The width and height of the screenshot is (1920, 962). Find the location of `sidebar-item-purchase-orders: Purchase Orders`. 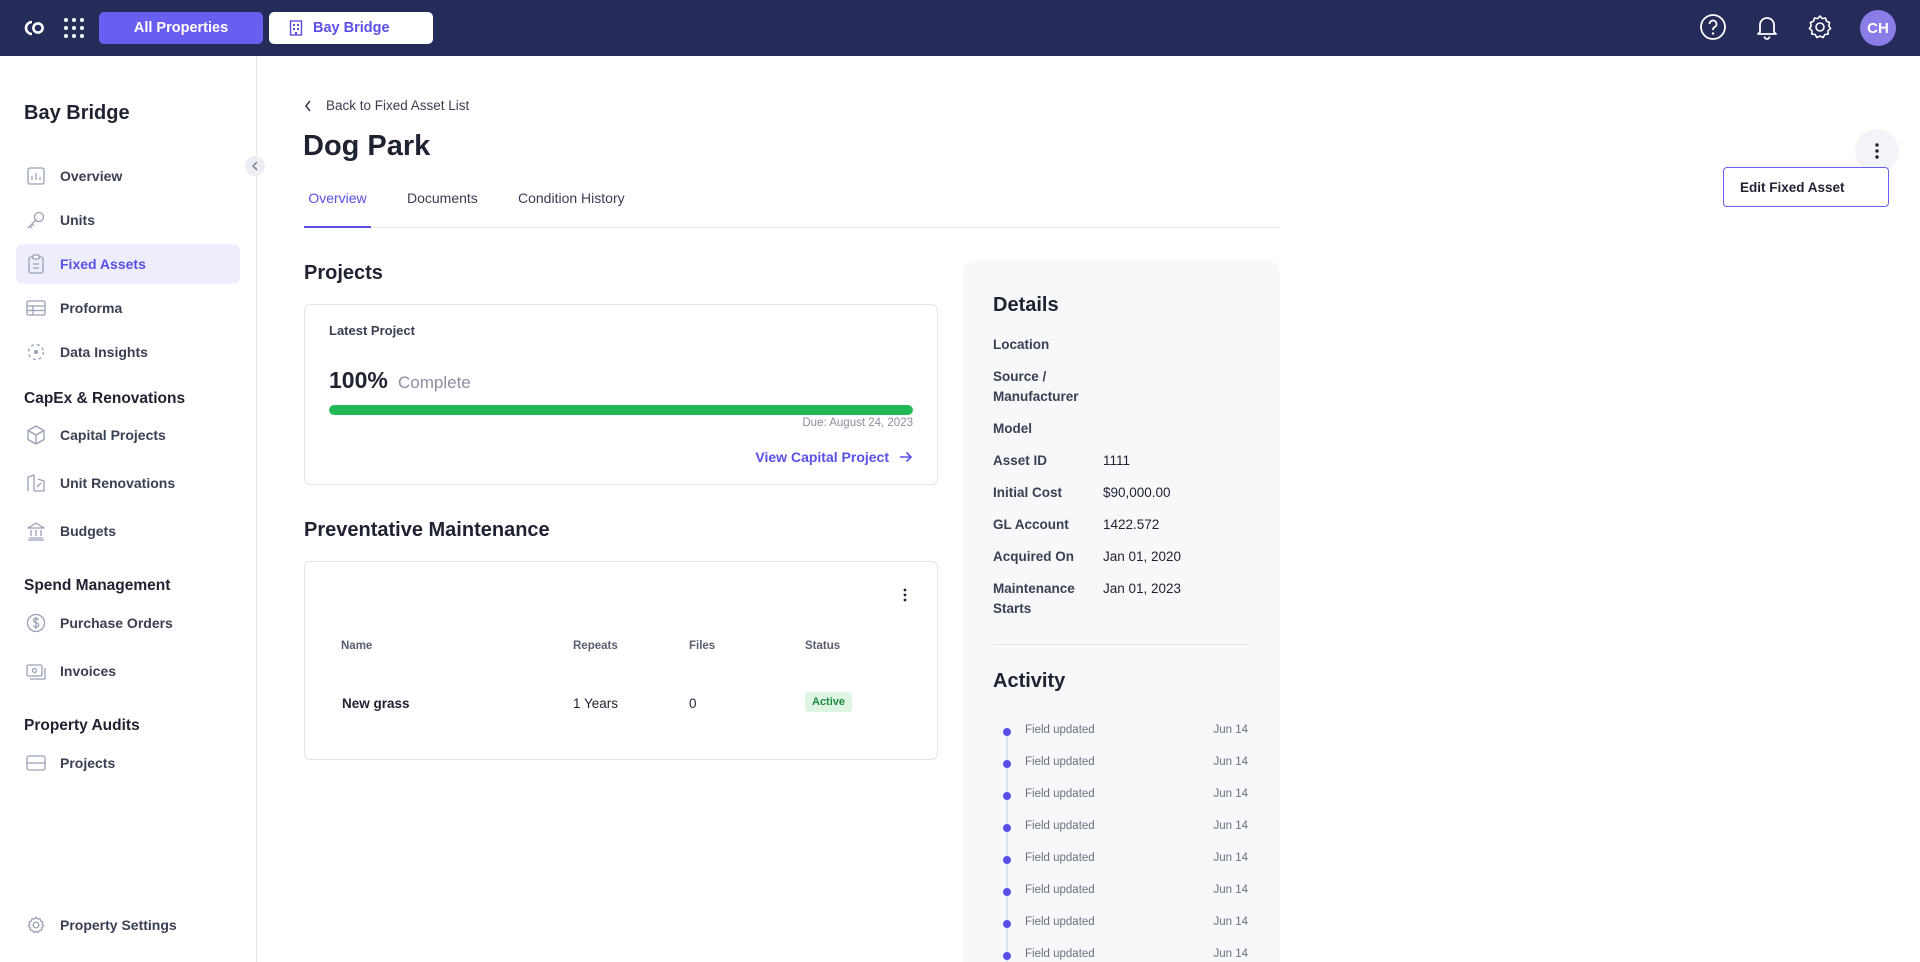

sidebar-item-purchase-orders: Purchase Orders is located at coordinates (128, 623).